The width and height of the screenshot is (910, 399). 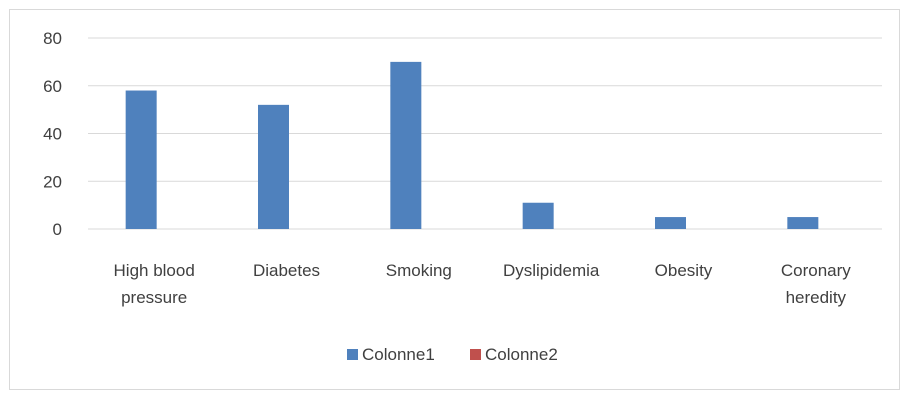 What do you see at coordinates (57, 229) in the screenshot?
I see `y-tick-label: 0` at bounding box center [57, 229].